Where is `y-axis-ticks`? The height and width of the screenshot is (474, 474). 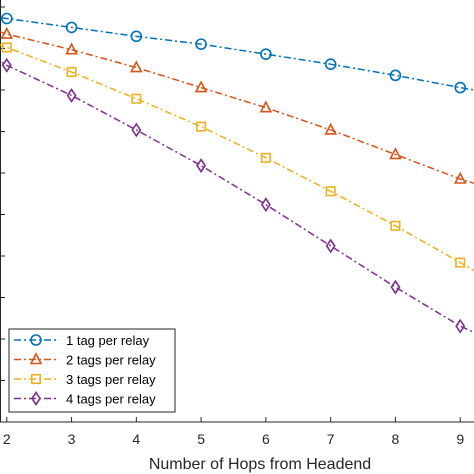
y-axis-ticks is located at coordinates (2, 214).